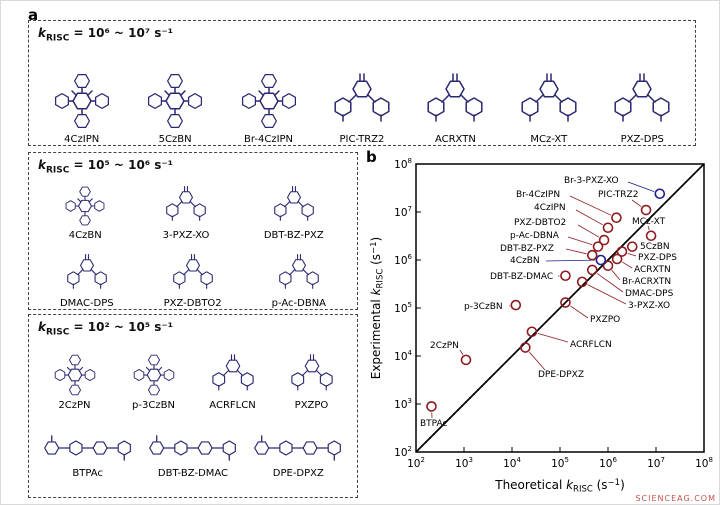 The width and height of the screenshot is (720, 505). I want to click on compound-name: MCz-XT, so click(549, 140).